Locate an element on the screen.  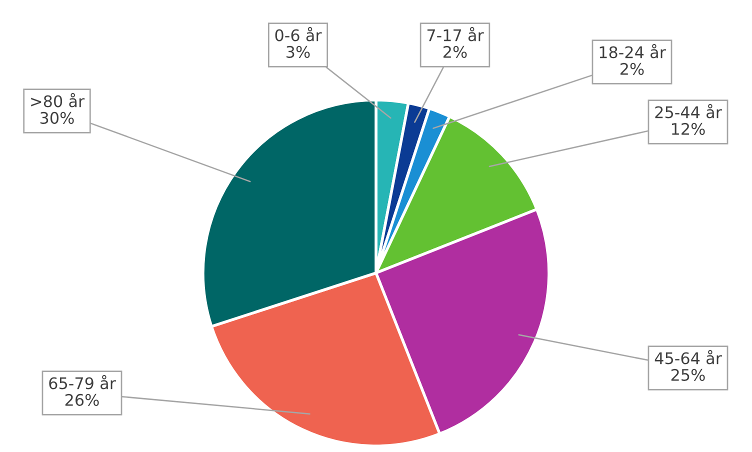
slice-label: 0-6 år is located at coordinates (298, 34).